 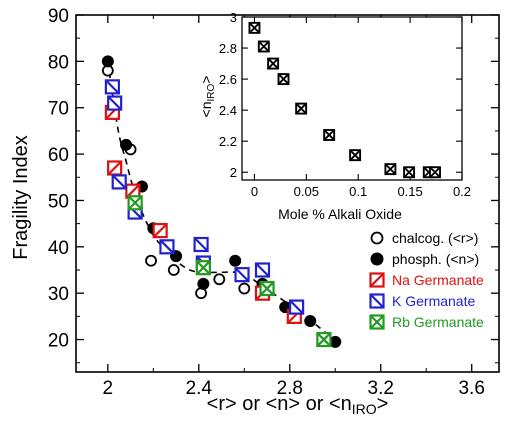 What do you see at coordinates (211, 93) in the screenshot?
I see `inset-y-axis-label-sub: IRO` at bounding box center [211, 93].